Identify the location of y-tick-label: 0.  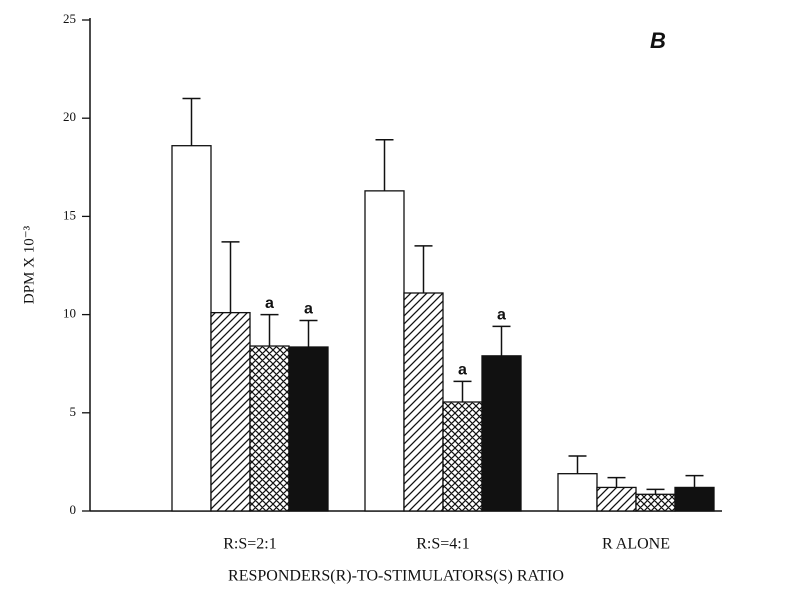
(73, 509).